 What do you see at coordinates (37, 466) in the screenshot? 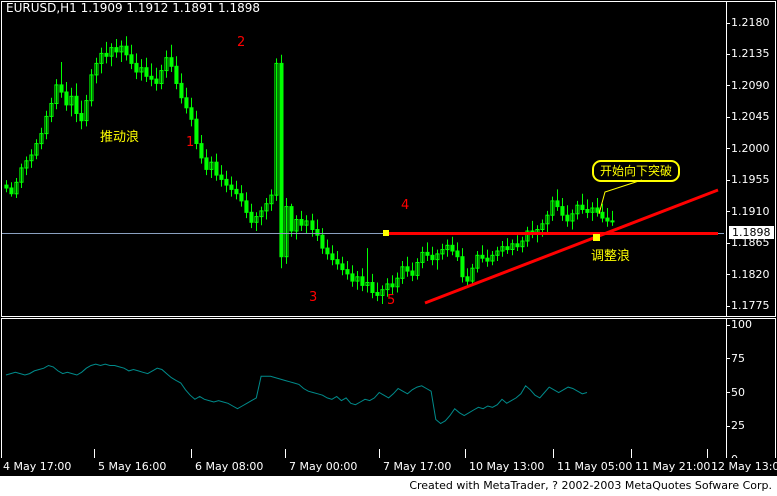
I see `time-tick-label: 4 May 17:00` at bounding box center [37, 466].